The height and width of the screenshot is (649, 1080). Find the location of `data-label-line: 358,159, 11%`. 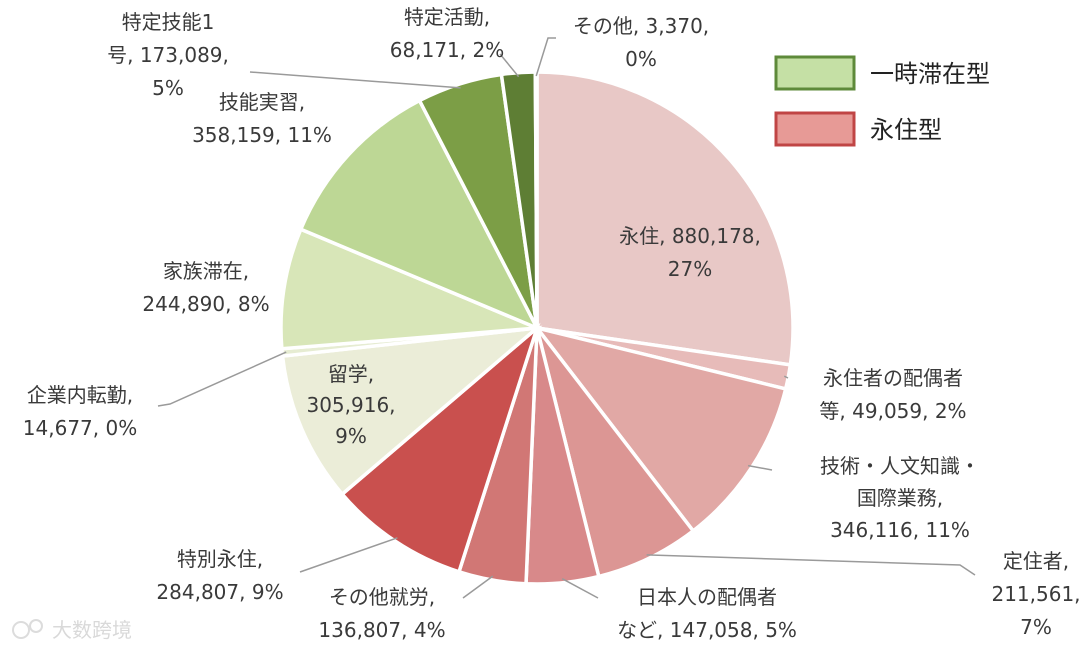

data-label-line: 358,159, 11% is located at coordinates (262, 135).